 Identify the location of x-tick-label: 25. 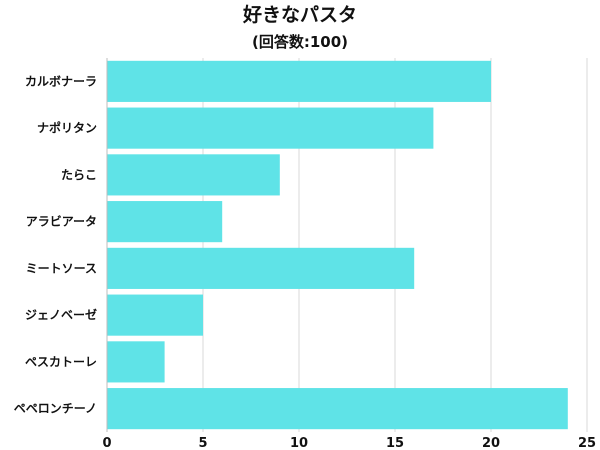
(587, 443).